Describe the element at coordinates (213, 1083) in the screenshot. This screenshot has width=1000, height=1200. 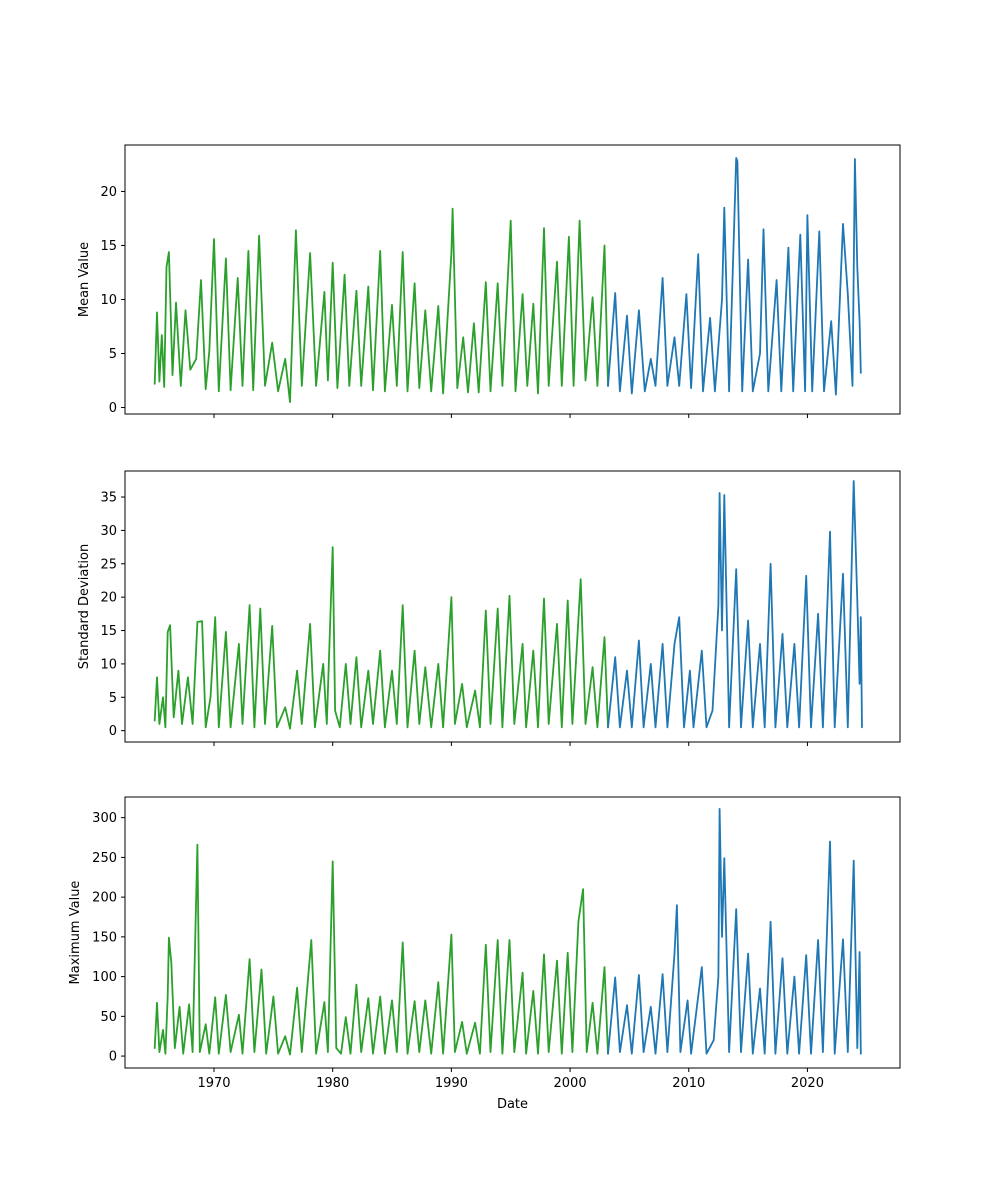
I see `maximum-value-x-tick-label: 1970` at that location.